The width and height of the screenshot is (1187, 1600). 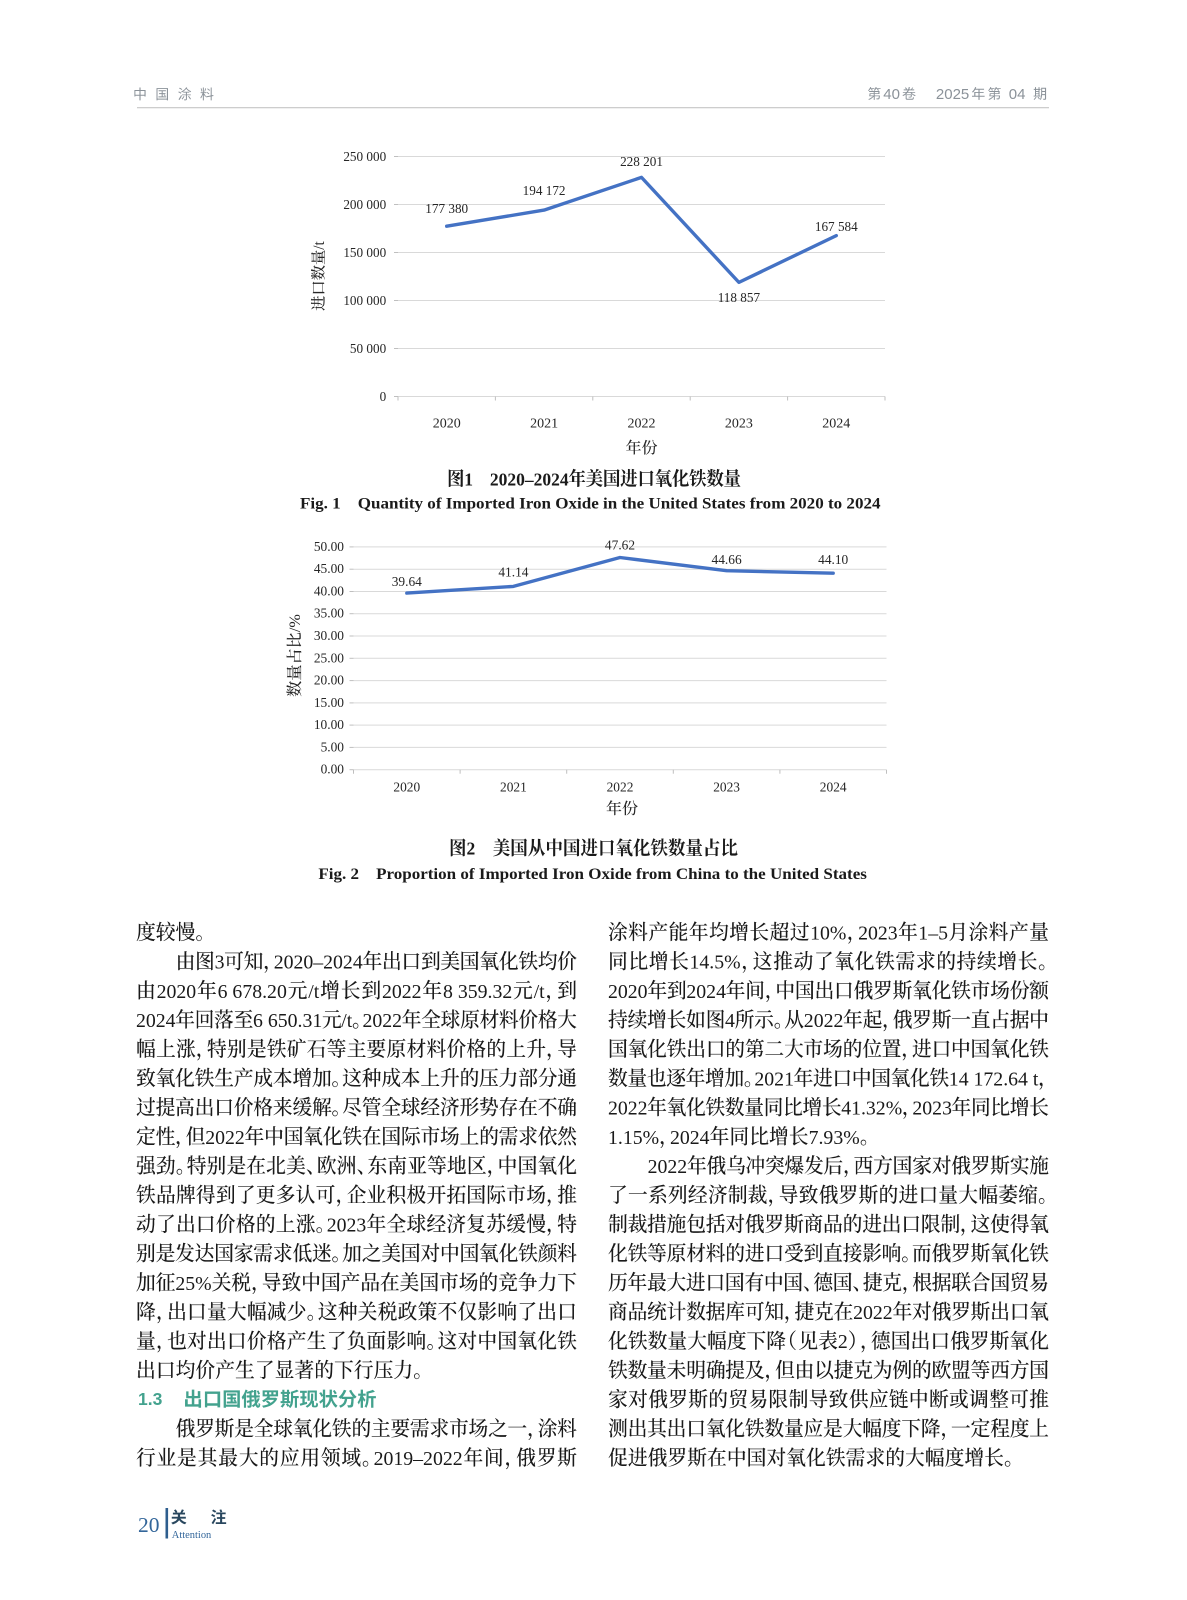 I want to click on svg-text: 39.64, so click(x=407, y=581).